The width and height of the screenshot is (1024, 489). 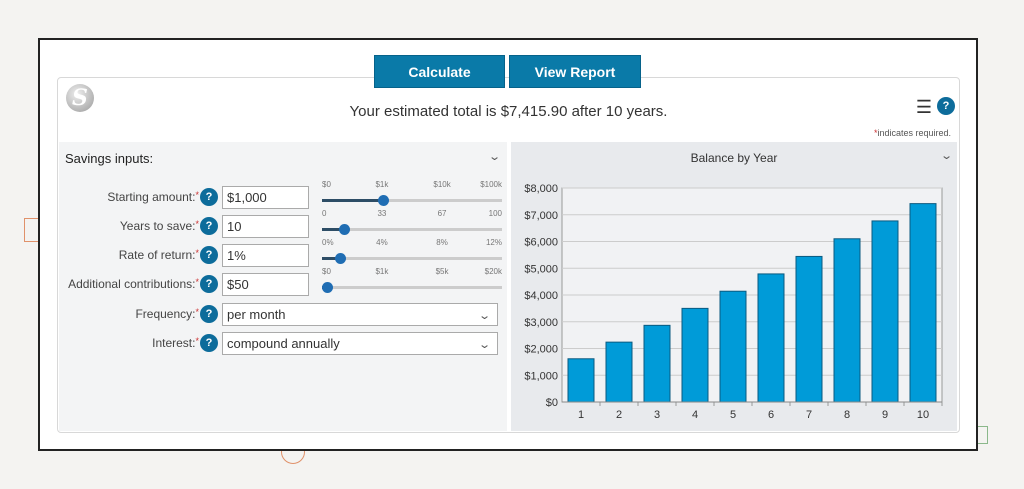 I want to click on y-tick-label: $6,000, so click(x=541, y=243).